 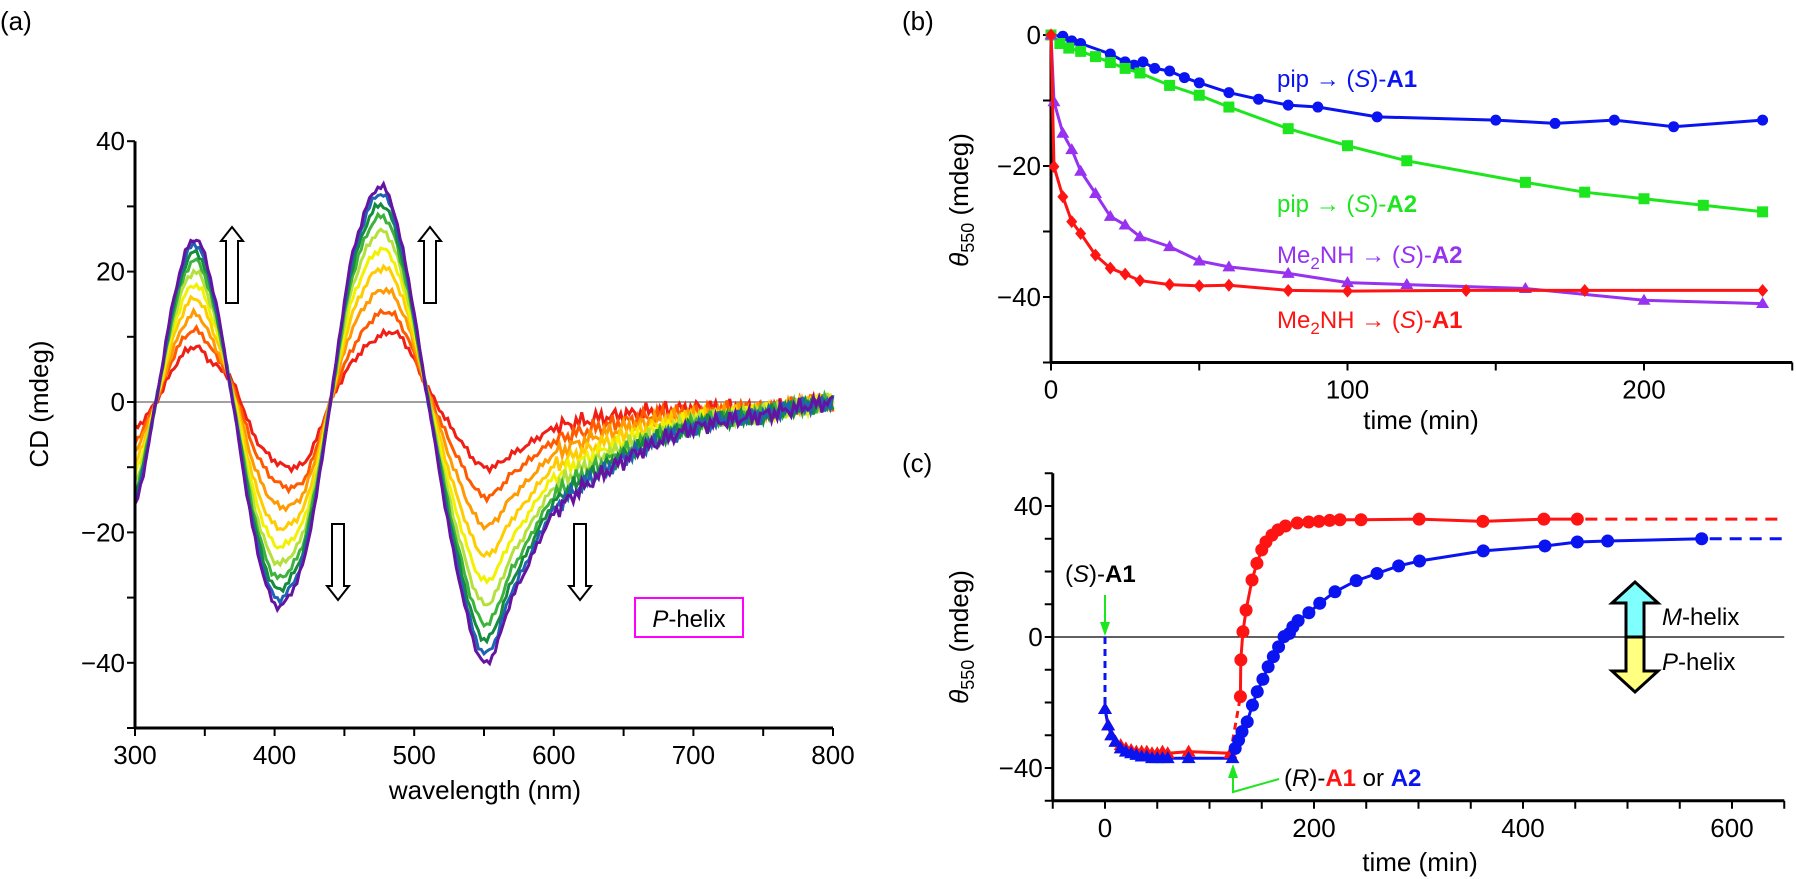 What do you see at coordinates (1313, 828) in the screenshot?
I see `x-tick-label: 200` at bounding box center [1313, 828].